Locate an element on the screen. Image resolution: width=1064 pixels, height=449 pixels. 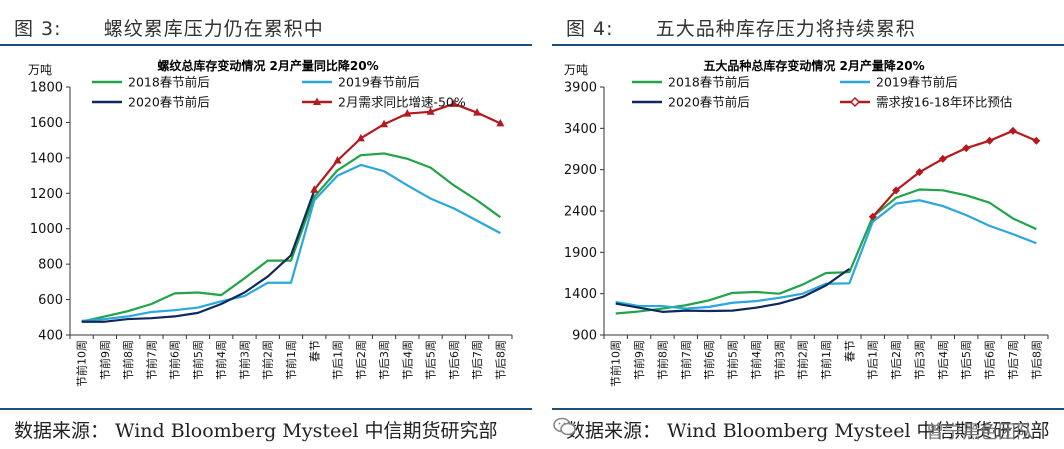
wechat-icon is located at coordinates (564, 426).